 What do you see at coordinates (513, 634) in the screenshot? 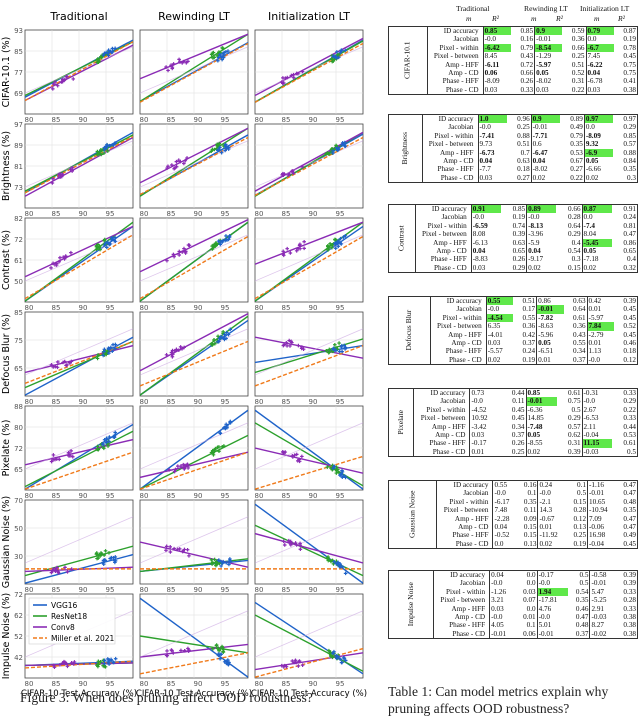
I see `table-row: Phase - CD -0.01 0.06 -0.01 0.37 -0.02 0.38` at bounding box center [513, 634].